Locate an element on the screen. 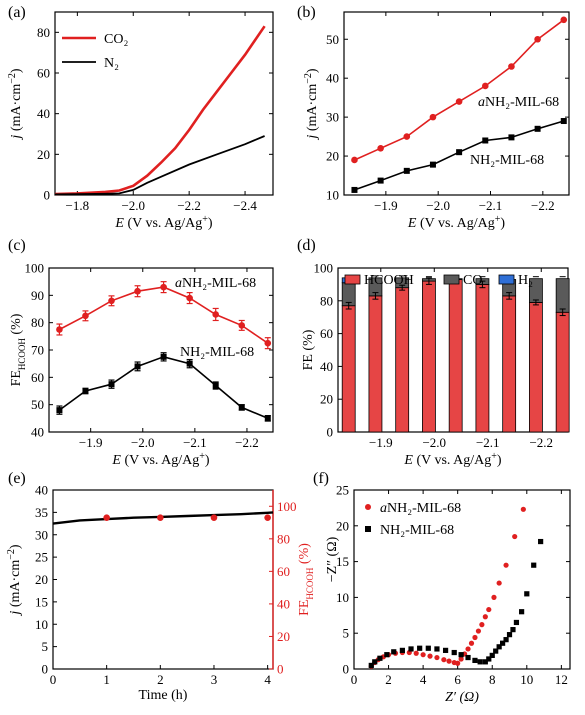  y-axis-label: −Z″ (Ω) is located at coordinates (332, 559).